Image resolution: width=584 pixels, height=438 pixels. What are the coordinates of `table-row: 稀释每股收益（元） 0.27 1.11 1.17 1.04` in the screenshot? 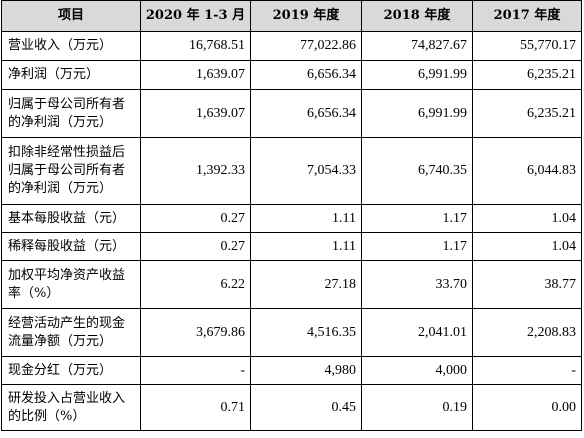 It's located at (291, 246).